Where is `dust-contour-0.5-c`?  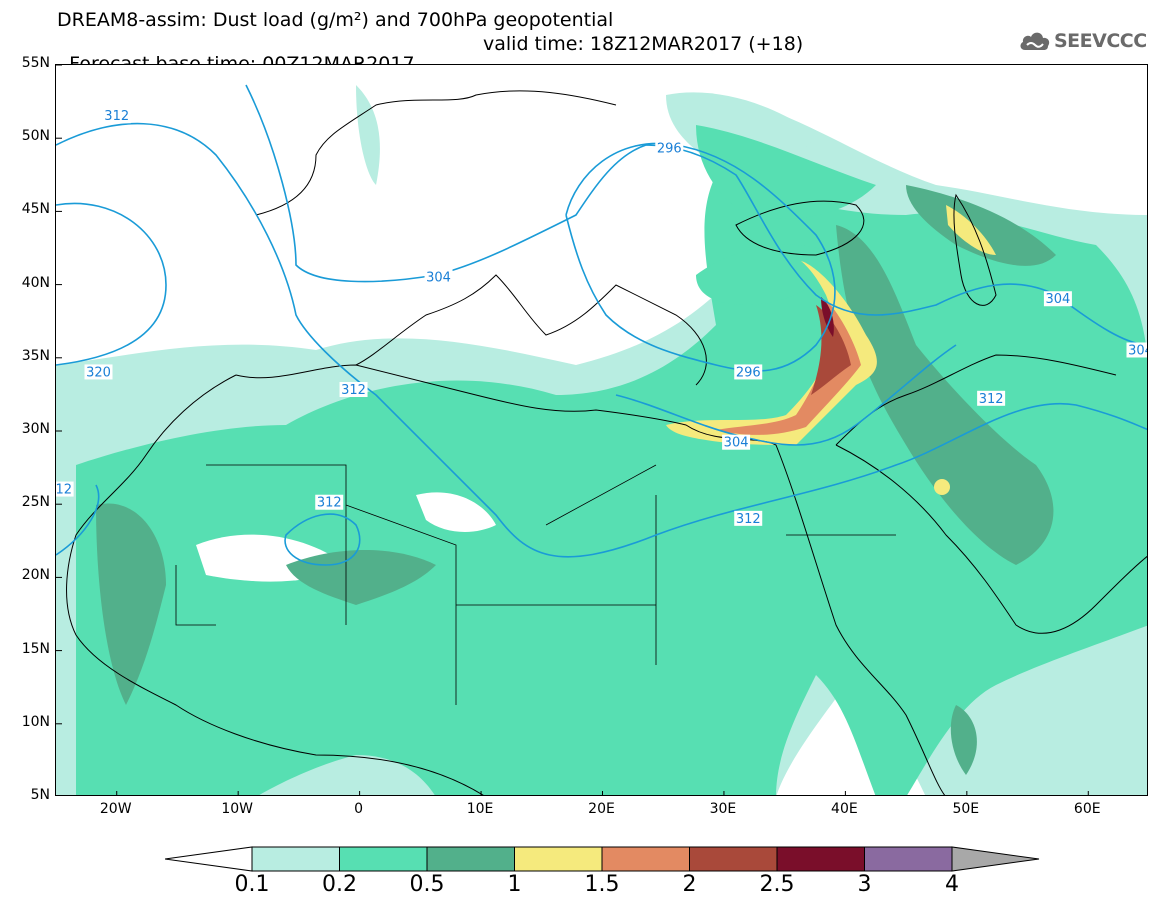 dust-contour-0.5-c is located at coordinates (945, 395).